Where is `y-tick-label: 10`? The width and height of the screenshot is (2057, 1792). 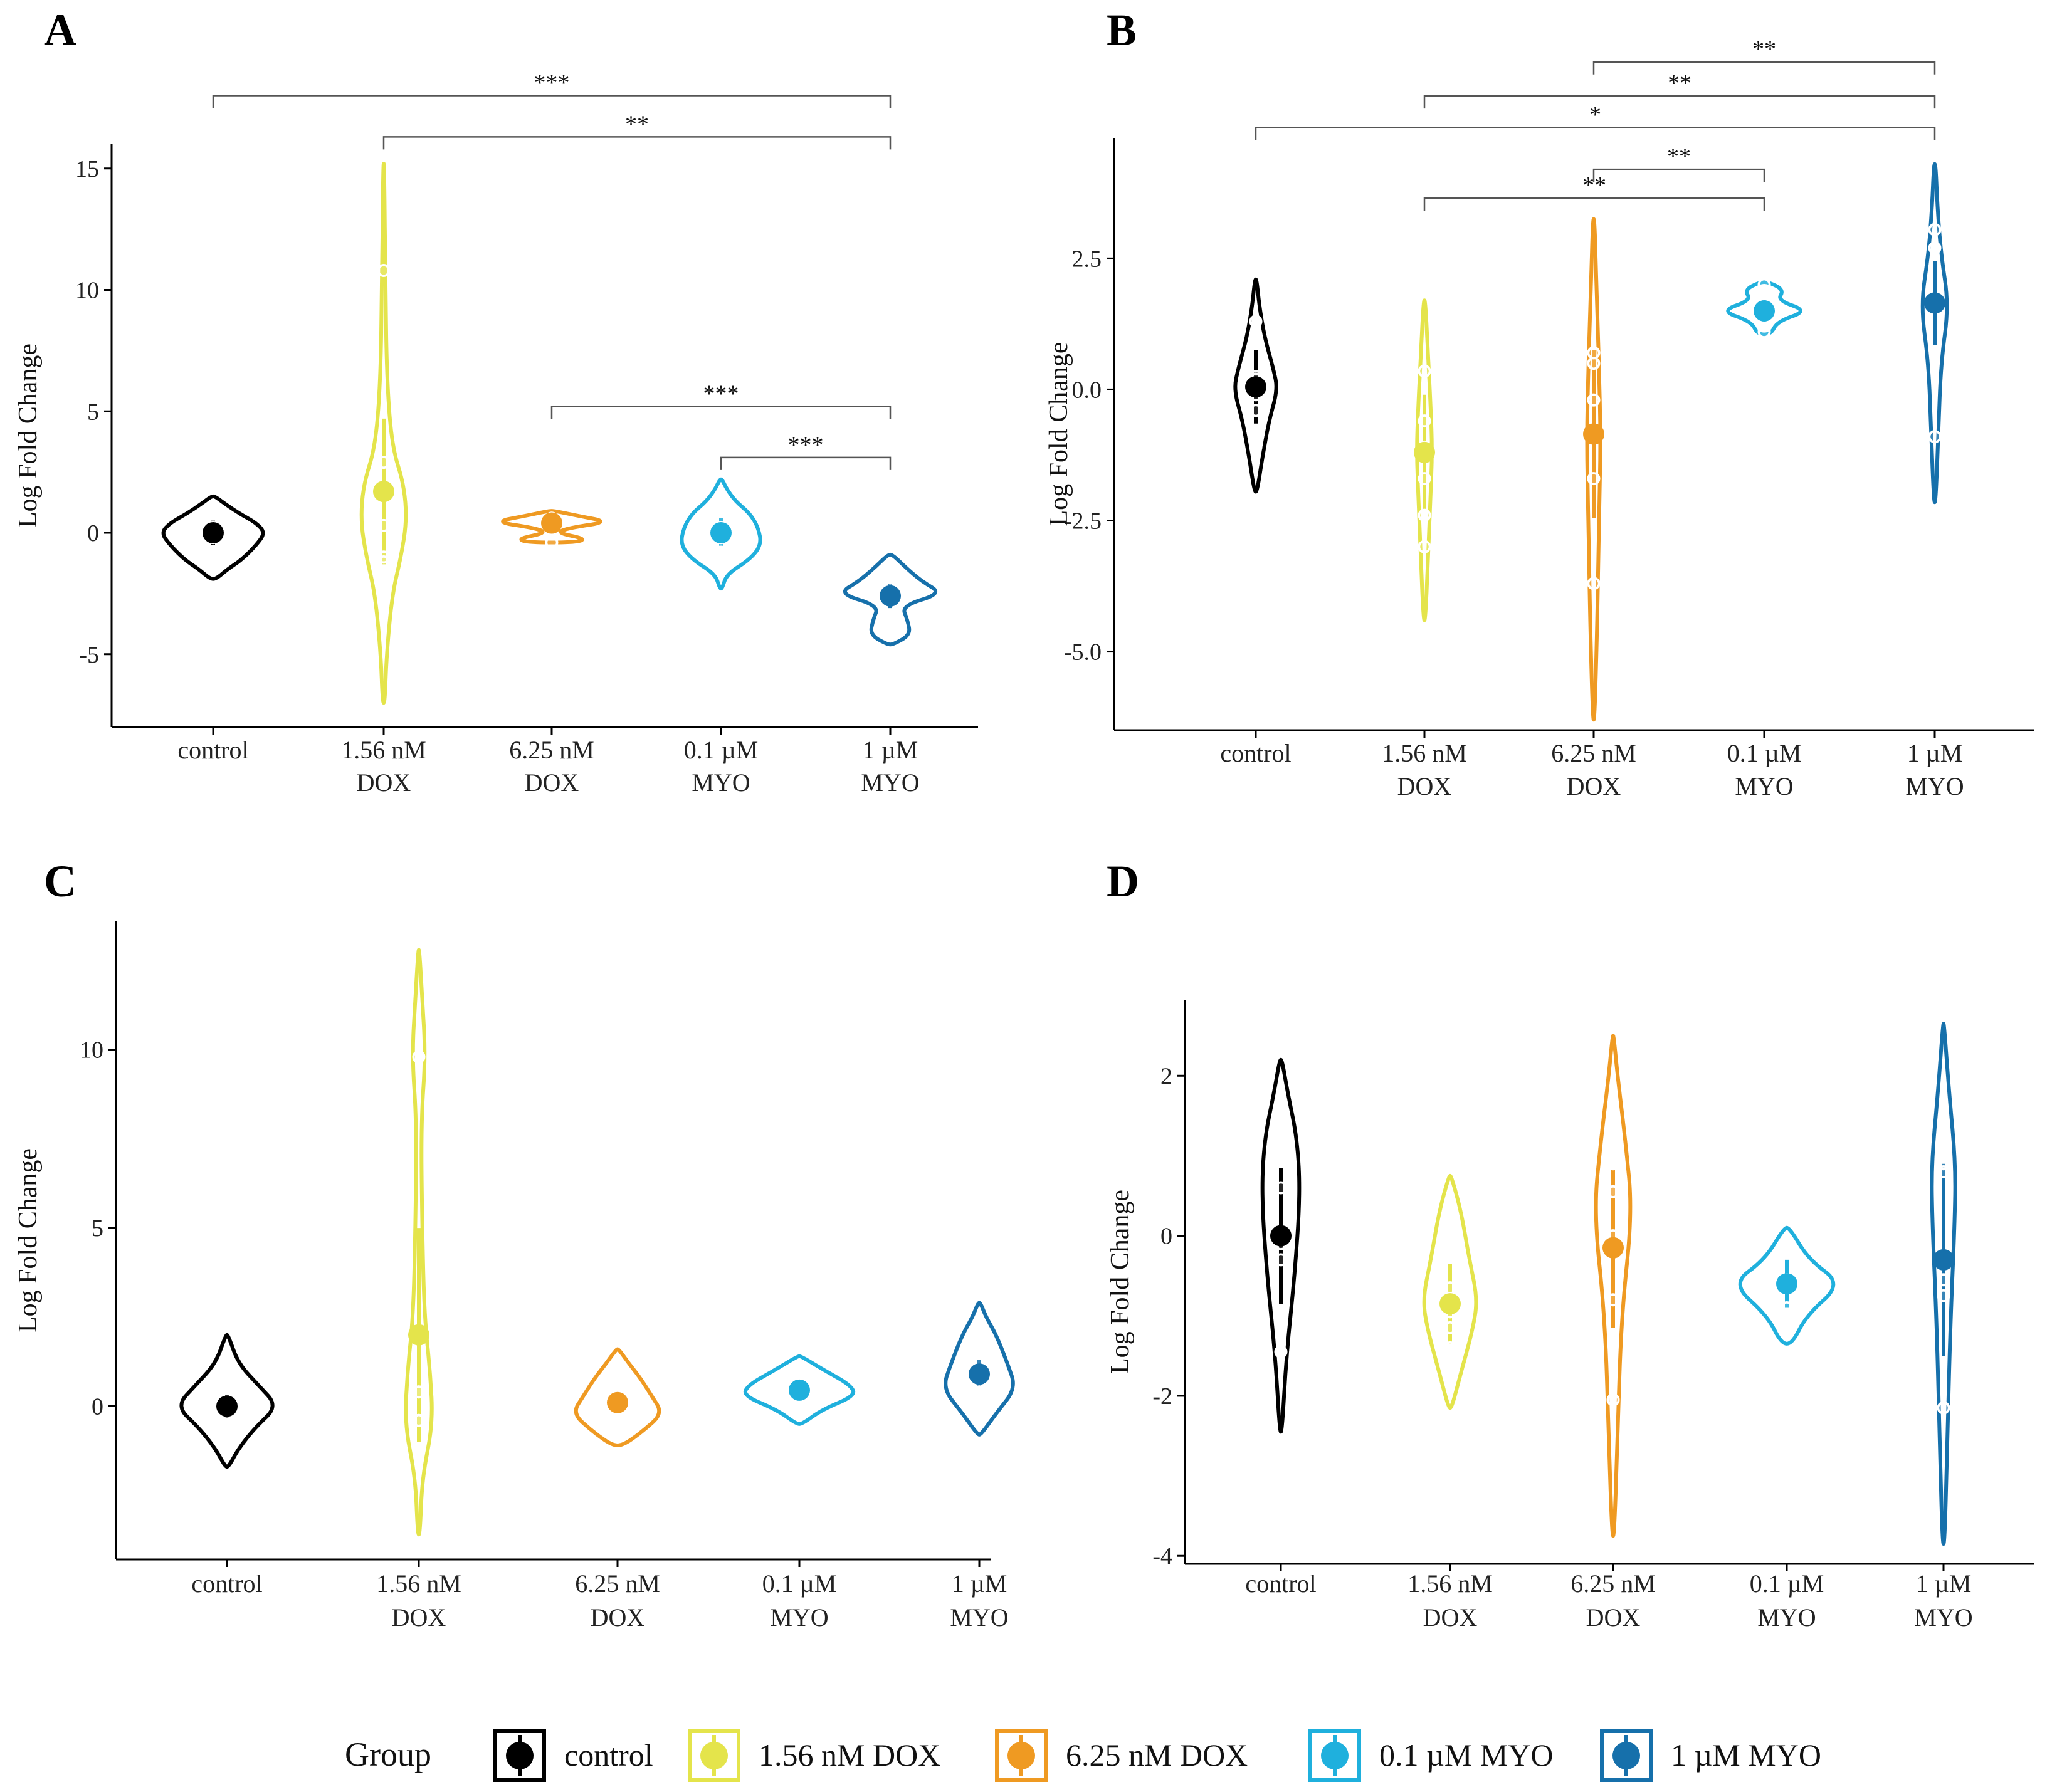 y-tick-label: 10 is located at coordinates (87, 291).